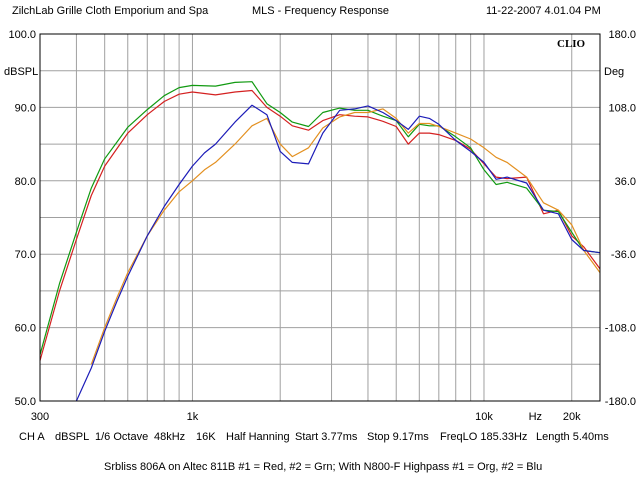  I want to click on x-tick-label: 1k, so click(193, 417).